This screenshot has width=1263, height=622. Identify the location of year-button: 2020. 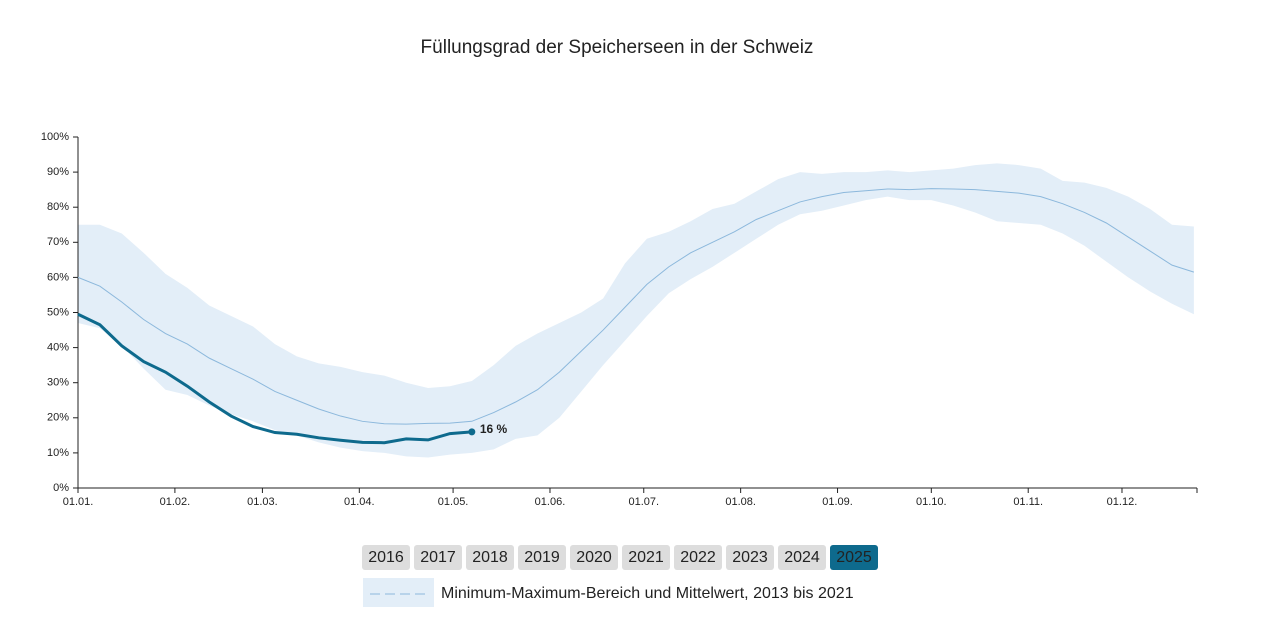
(594, 557).